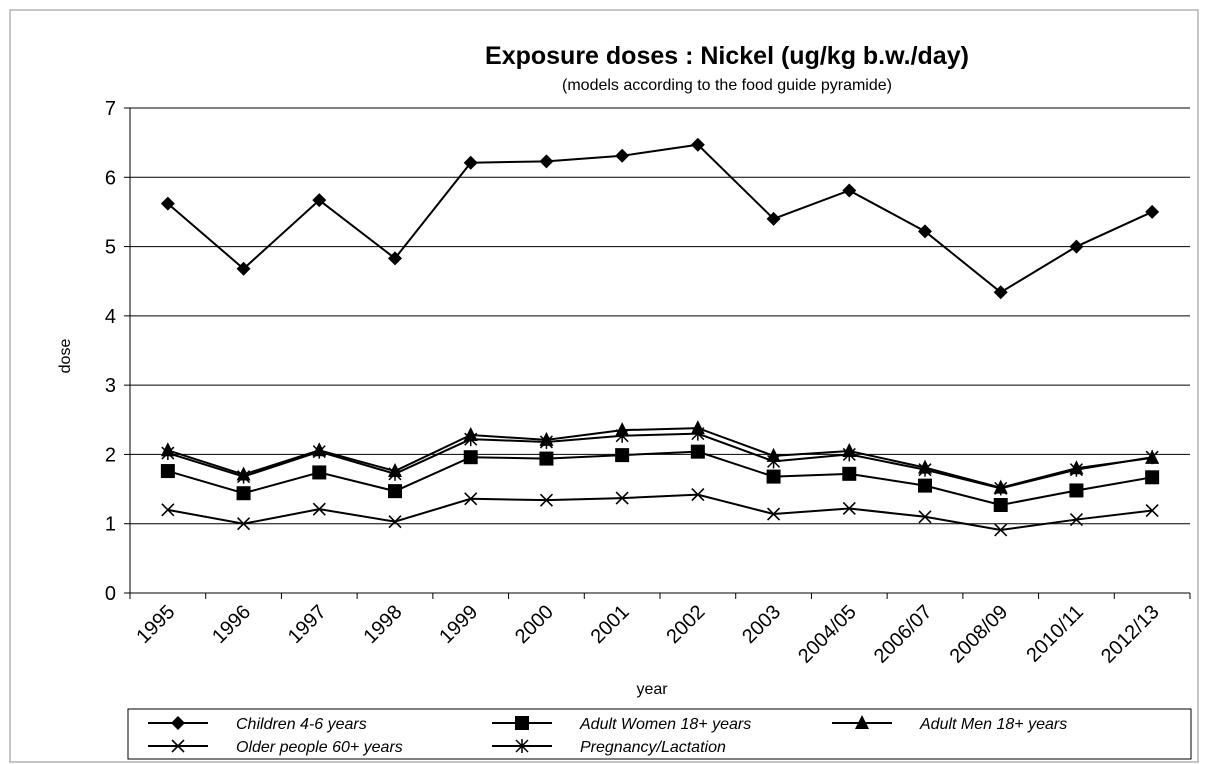 The width and height of the screenshot is (1206, 764). What do you see at coordinates (110, 455) in the screenshot?
I see `y-tick-label: 2` at bounding box center [110, 455].